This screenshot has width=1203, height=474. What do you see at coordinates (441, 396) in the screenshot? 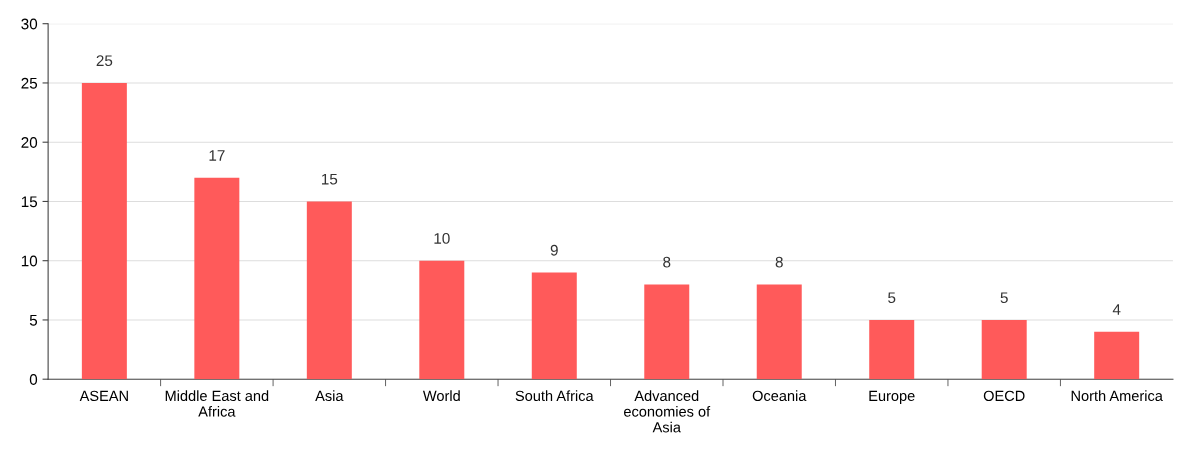
I see `x-tick-label: World` at bounding box center [441, 396].